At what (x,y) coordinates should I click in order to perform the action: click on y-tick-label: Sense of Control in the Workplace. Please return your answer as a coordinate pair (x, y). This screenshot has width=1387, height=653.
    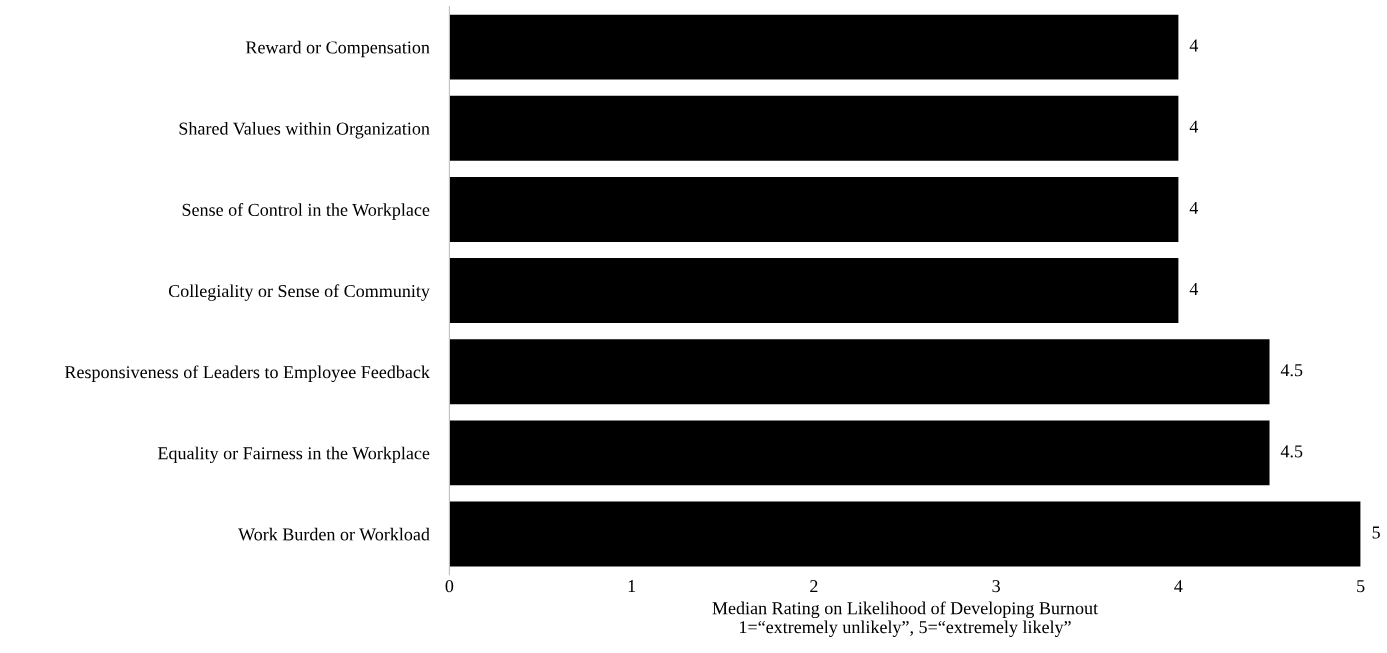
    Looking at the image, I should click on (306, 211).